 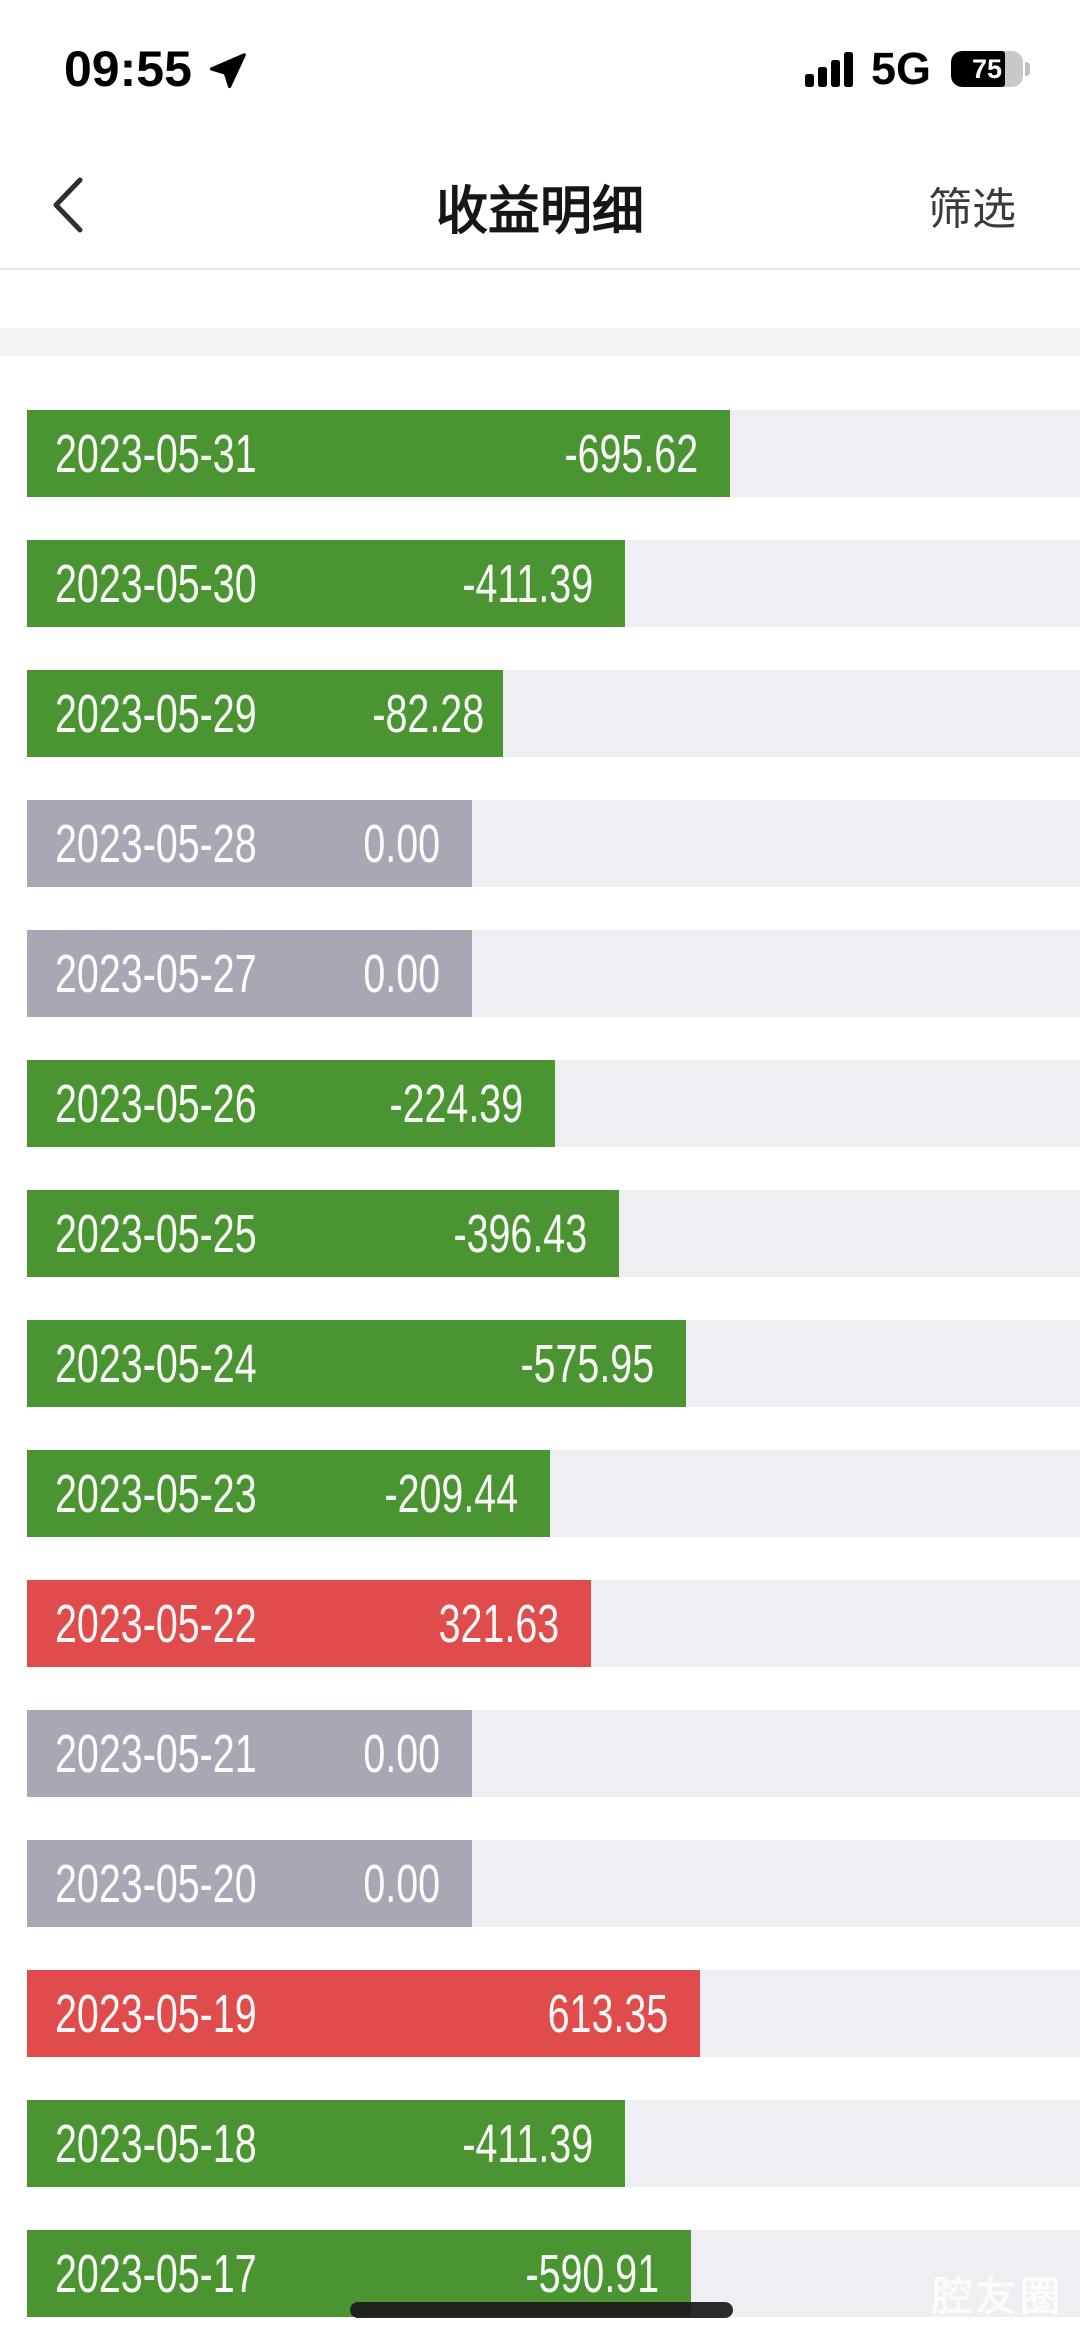 I want to click on section-band, so click(x=540, y=342).